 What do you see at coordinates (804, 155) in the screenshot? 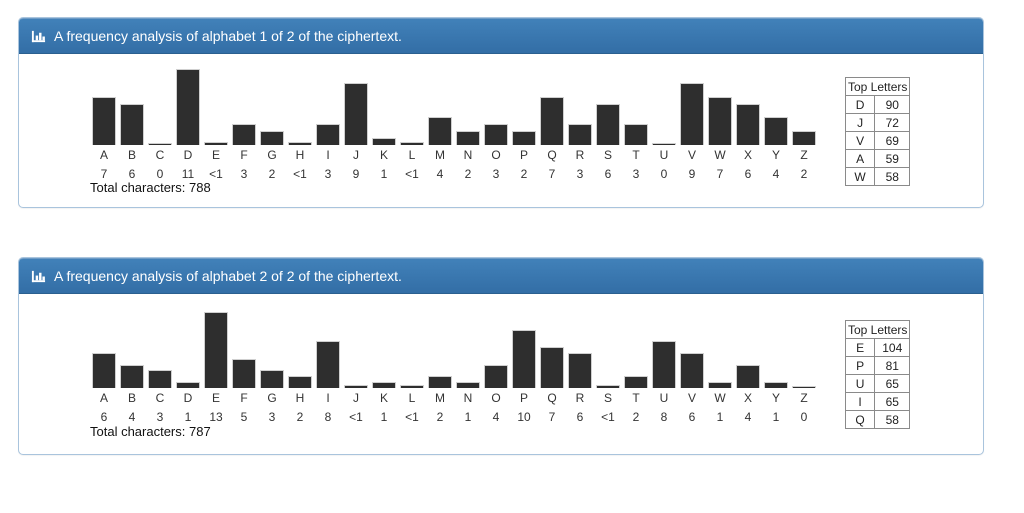
I see `letter-label: Z` at bounding box center [804, 155].